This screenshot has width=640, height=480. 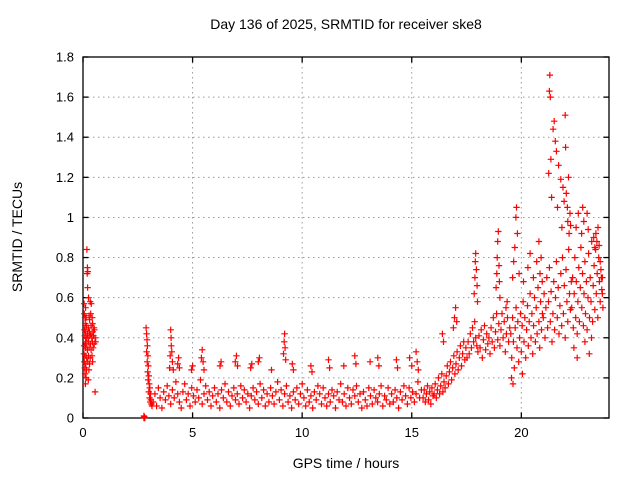 I want to click on y-tick-label: 0, so click(x=70, y=418).